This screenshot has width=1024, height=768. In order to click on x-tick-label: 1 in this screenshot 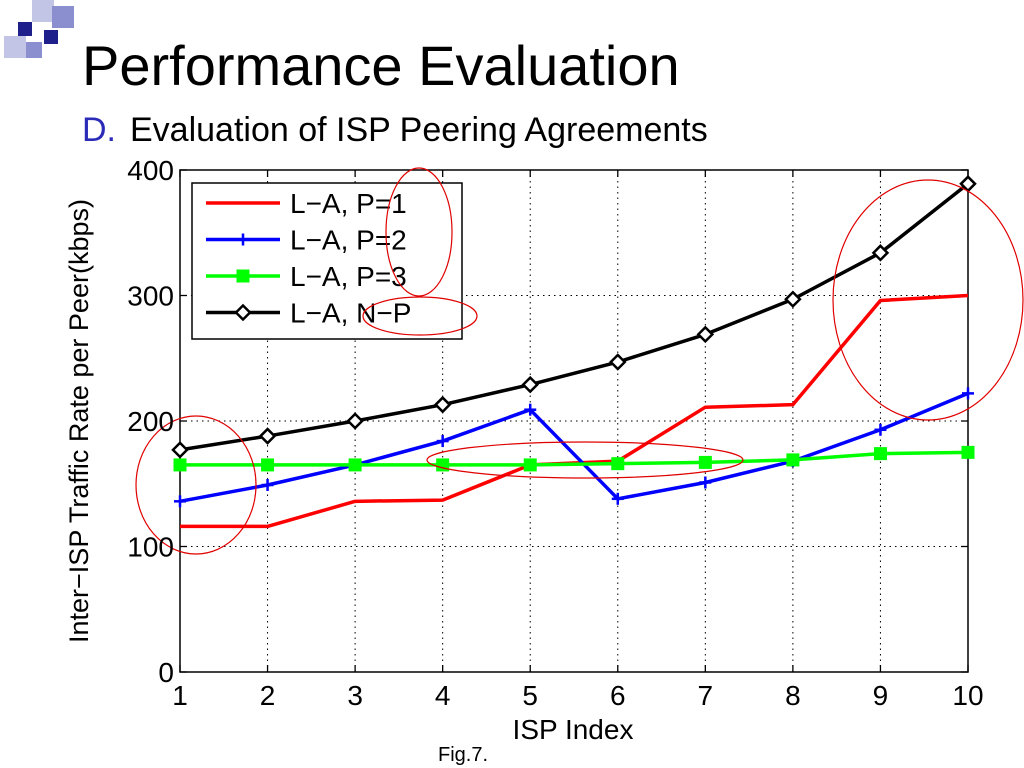, I will do `click(180, 695)`.